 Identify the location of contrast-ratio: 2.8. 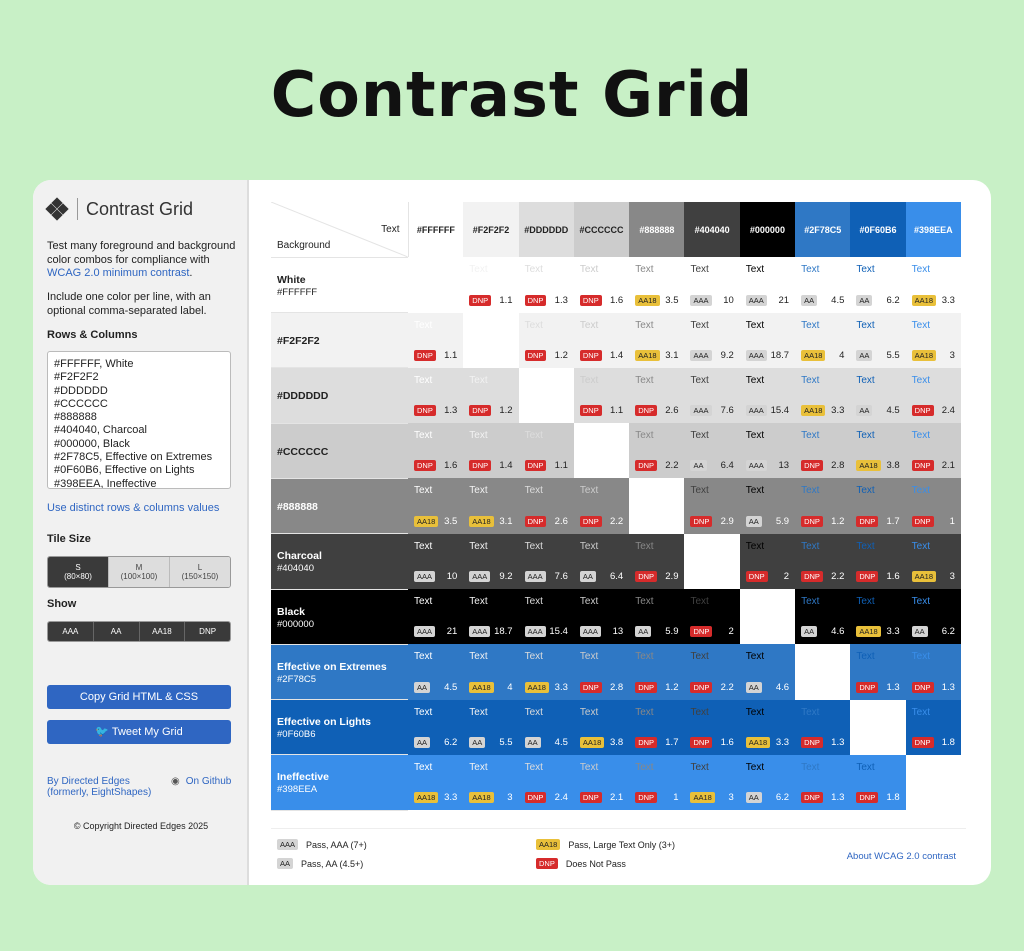
(838, 466).